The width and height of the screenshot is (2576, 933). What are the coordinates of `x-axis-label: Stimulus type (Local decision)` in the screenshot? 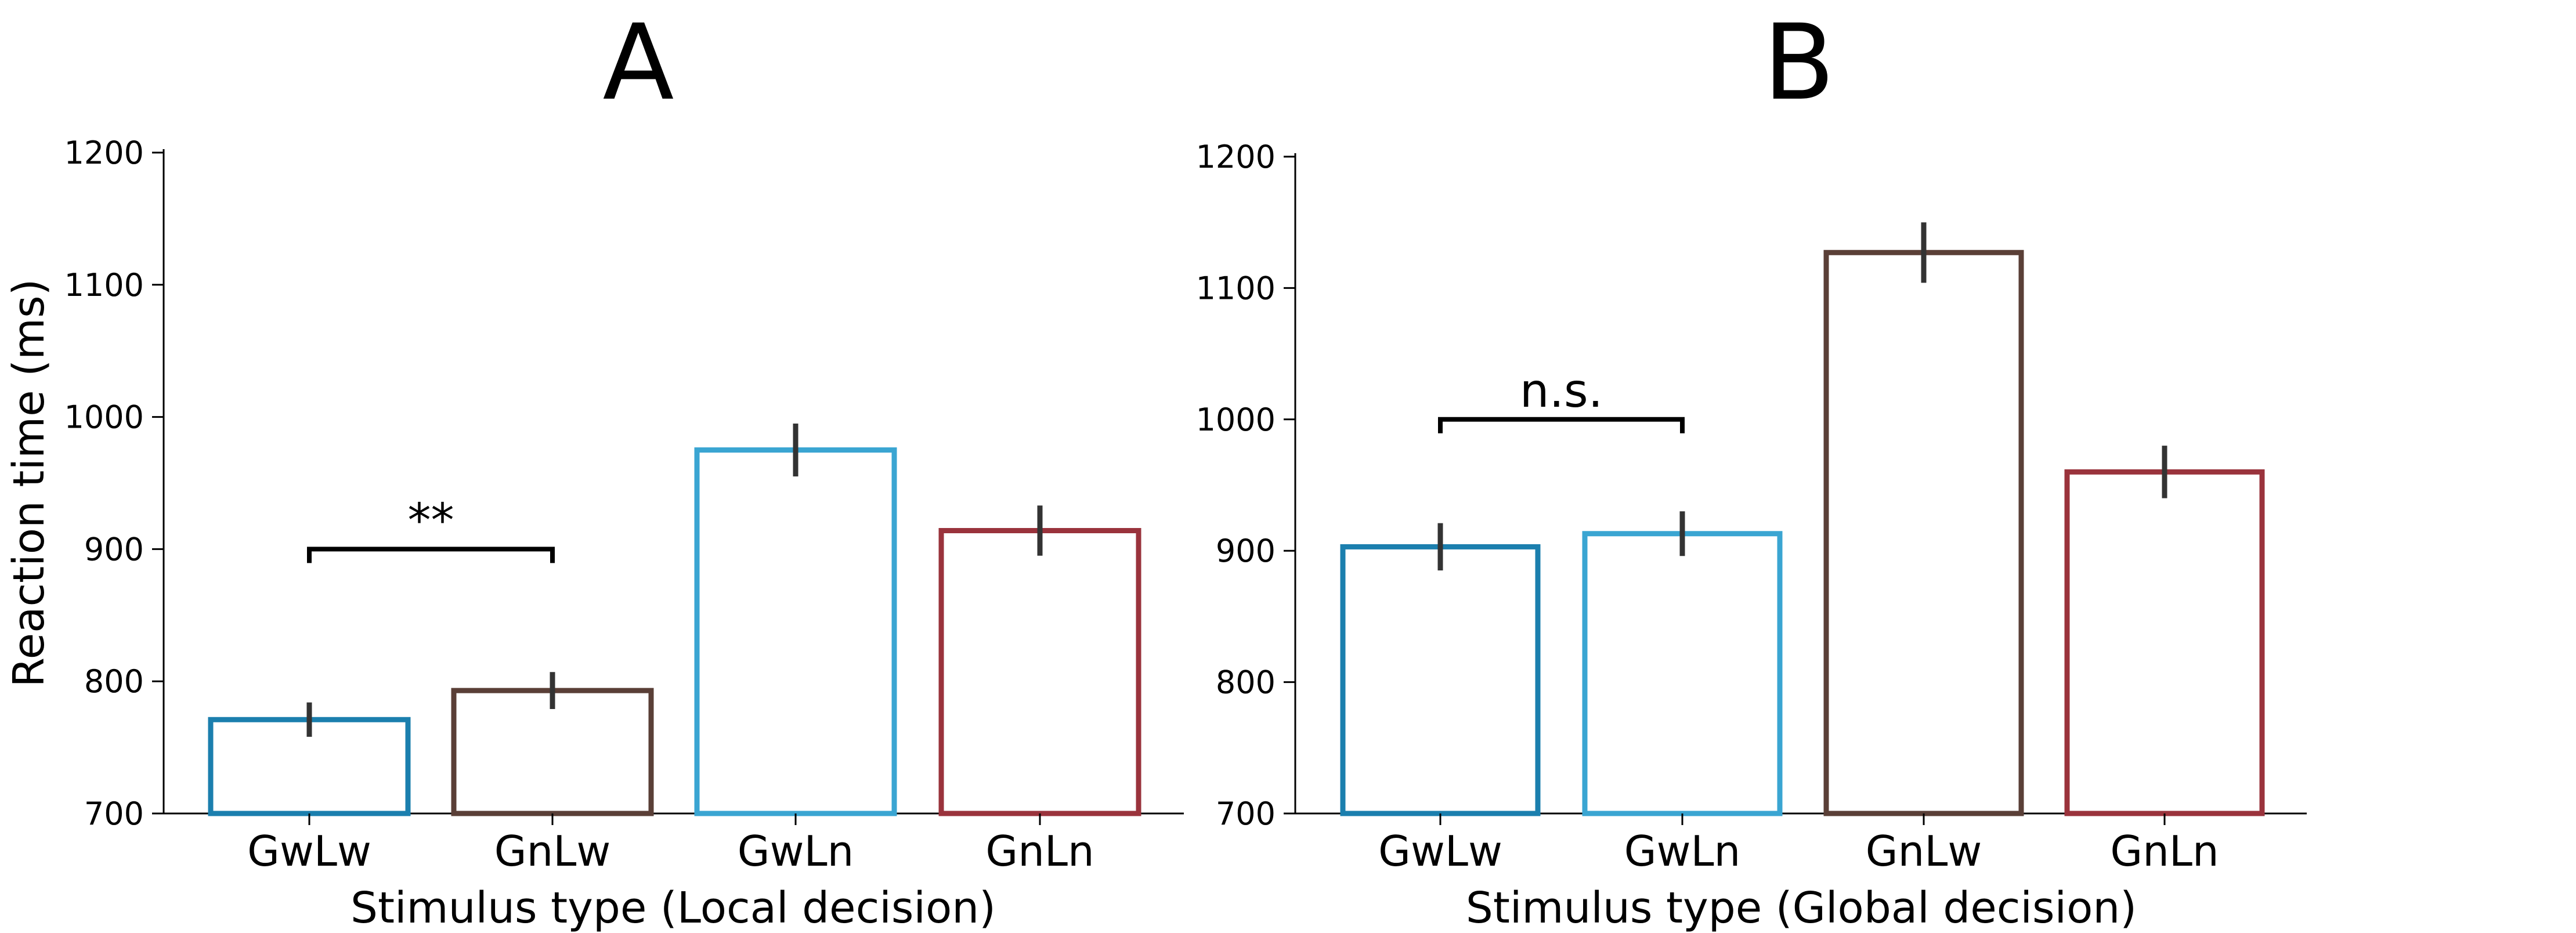 It's located at (673, 908).